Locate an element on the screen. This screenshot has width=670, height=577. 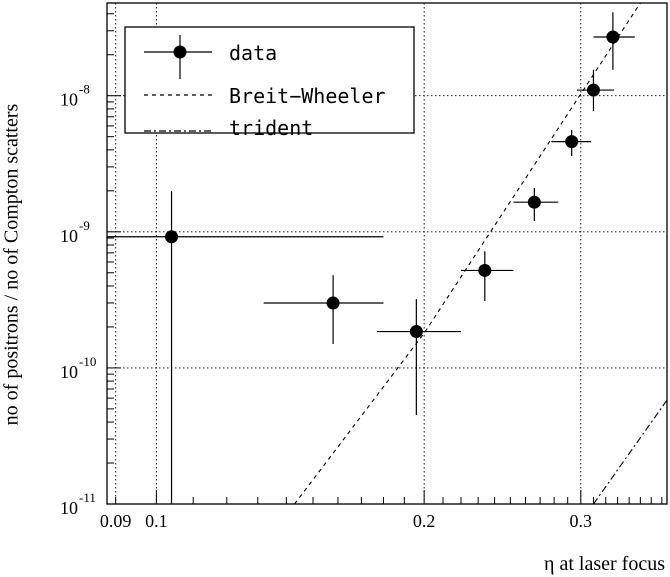
x-axis-label: η at laser focus is located at coordinates (604, 564).